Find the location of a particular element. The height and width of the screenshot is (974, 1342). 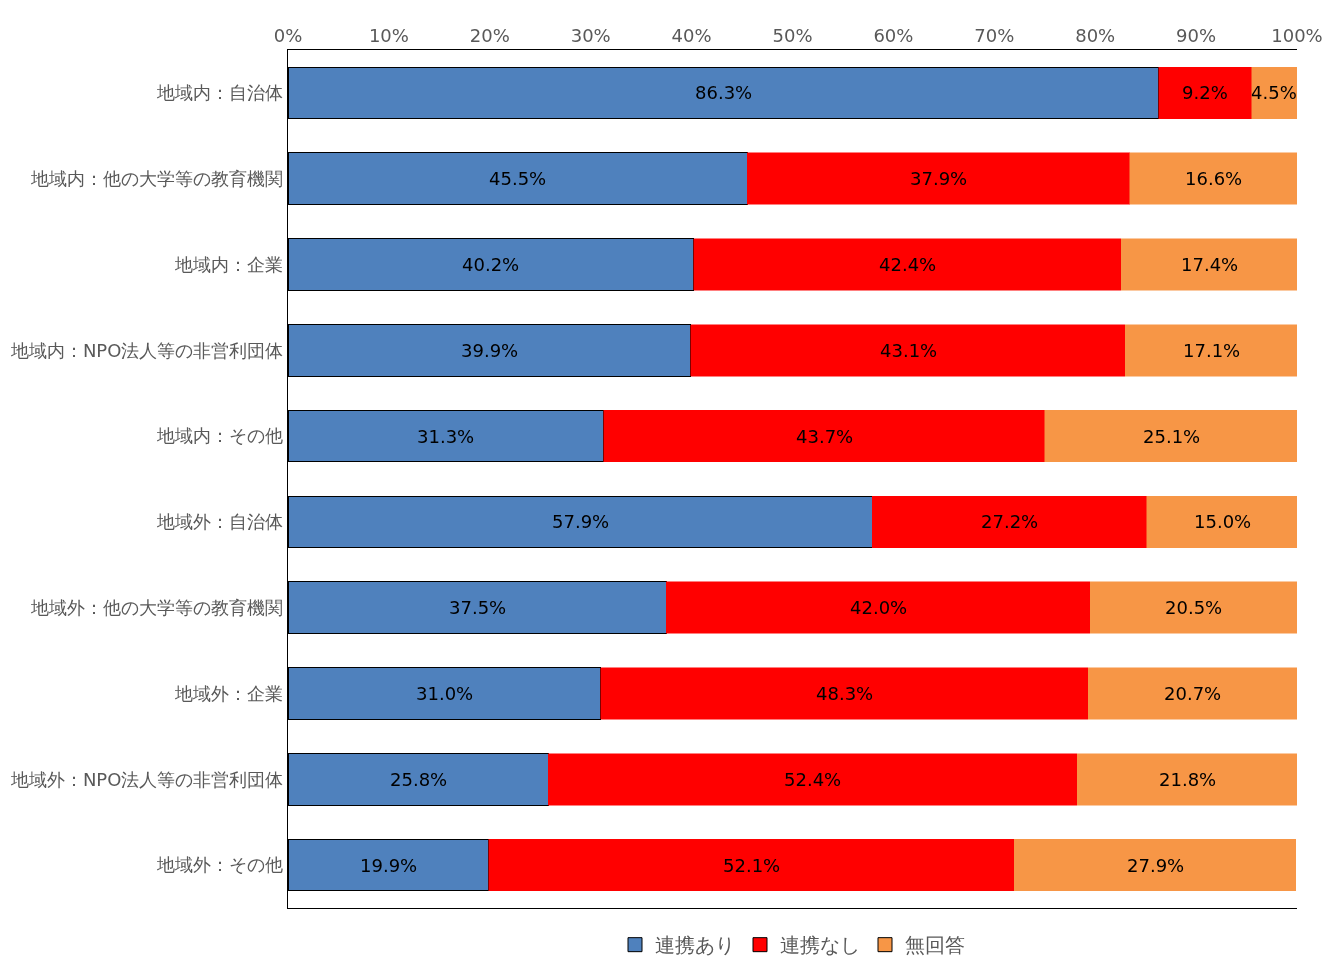

data-label: 43.7% is located at coordinates (825, 436).